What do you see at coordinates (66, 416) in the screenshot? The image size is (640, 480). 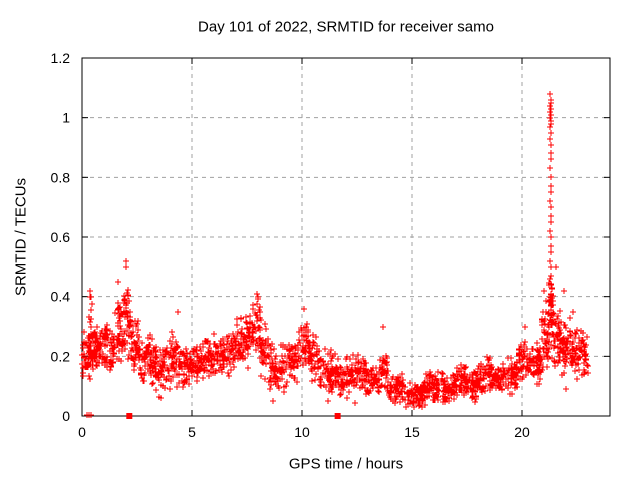 I see `y-tick-label: 0` at bounding box center [66, 416].